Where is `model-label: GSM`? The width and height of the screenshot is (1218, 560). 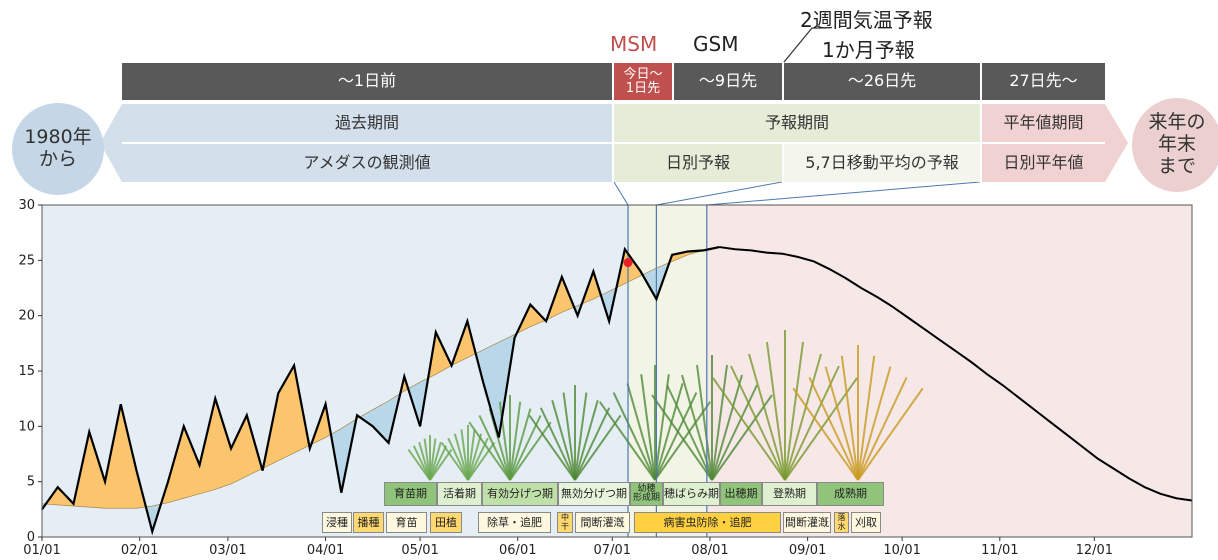 model-label: GSM is located at coordinates (716, 44).